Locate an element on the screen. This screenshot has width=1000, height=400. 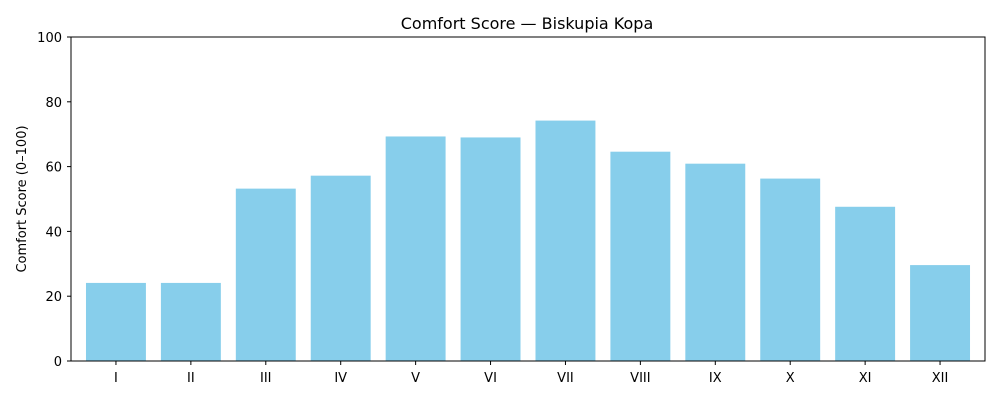
y-axis-label: Comfort Score (0–100) is located at coordinates (22, 198).